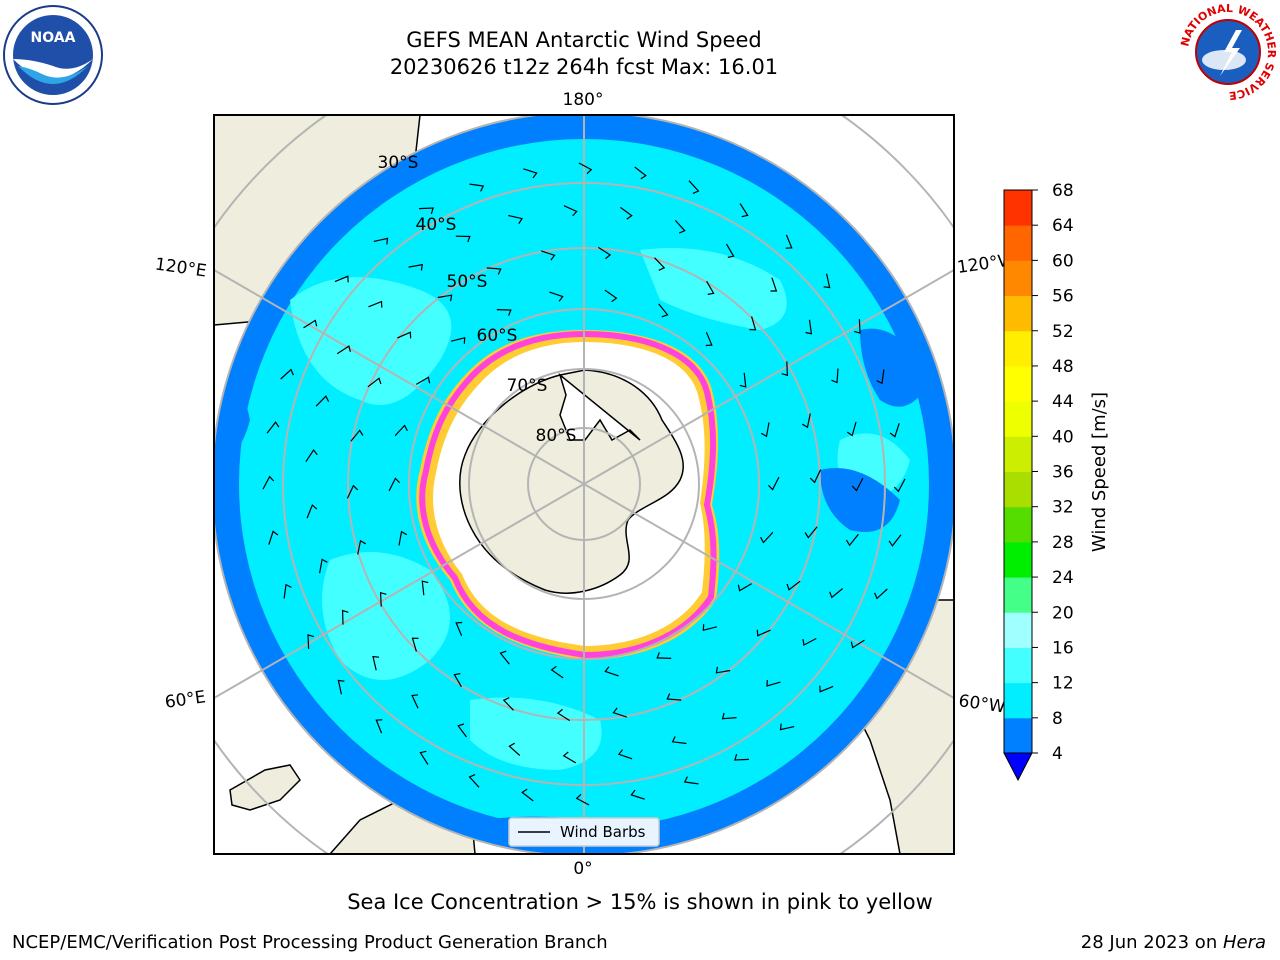 This screenshot has width=1280, height=960. Describe the element at coordinates (1063, 226) in the screenshot. I see `colorbar-tick-label: 64` at that location.